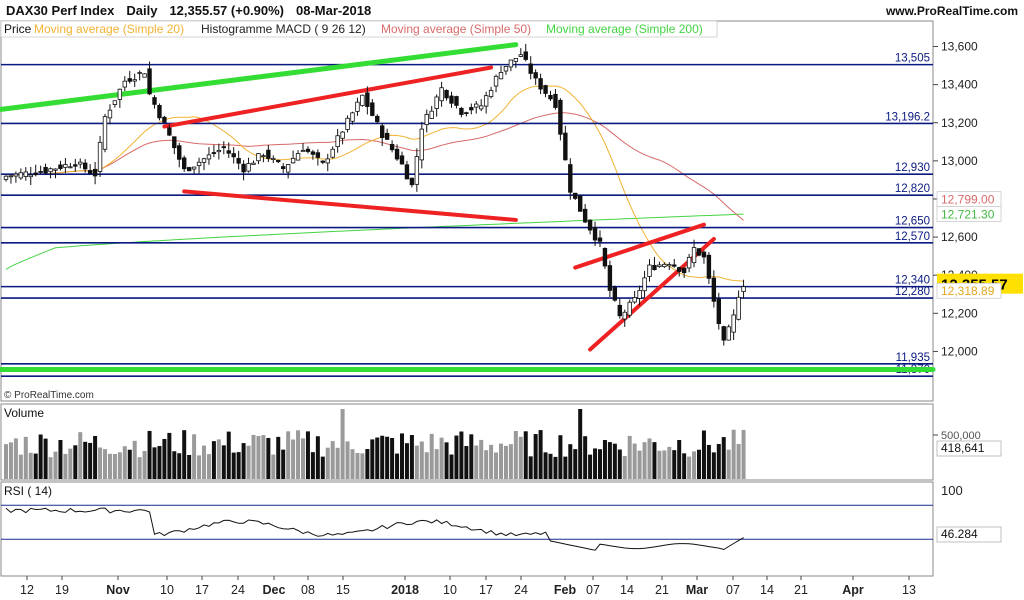 This screenshot has height=600, width=1024. Describe the element at coordinates (28, 491) in the screenshot. I see `rsi-label: RSI ( 14)` at that location.